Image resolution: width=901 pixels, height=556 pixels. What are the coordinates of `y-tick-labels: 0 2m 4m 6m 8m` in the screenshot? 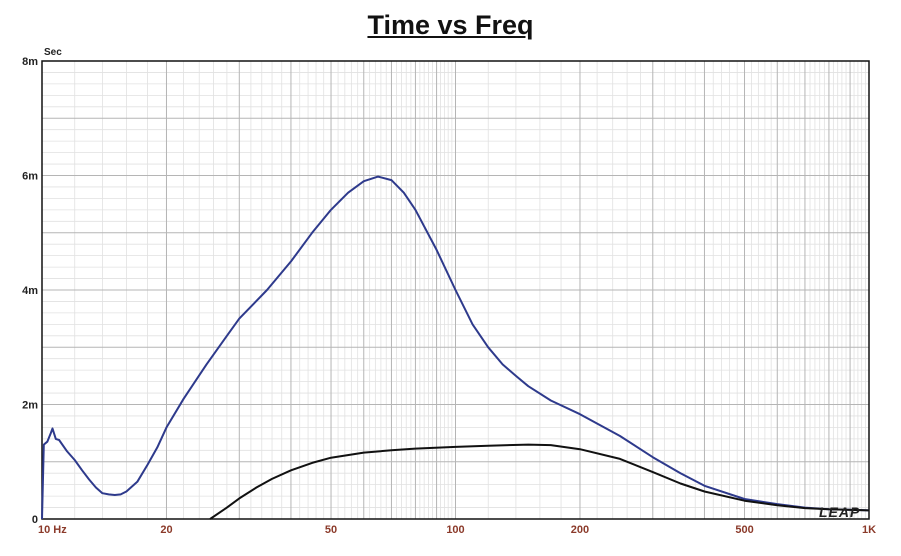 It's located at (30, 291).